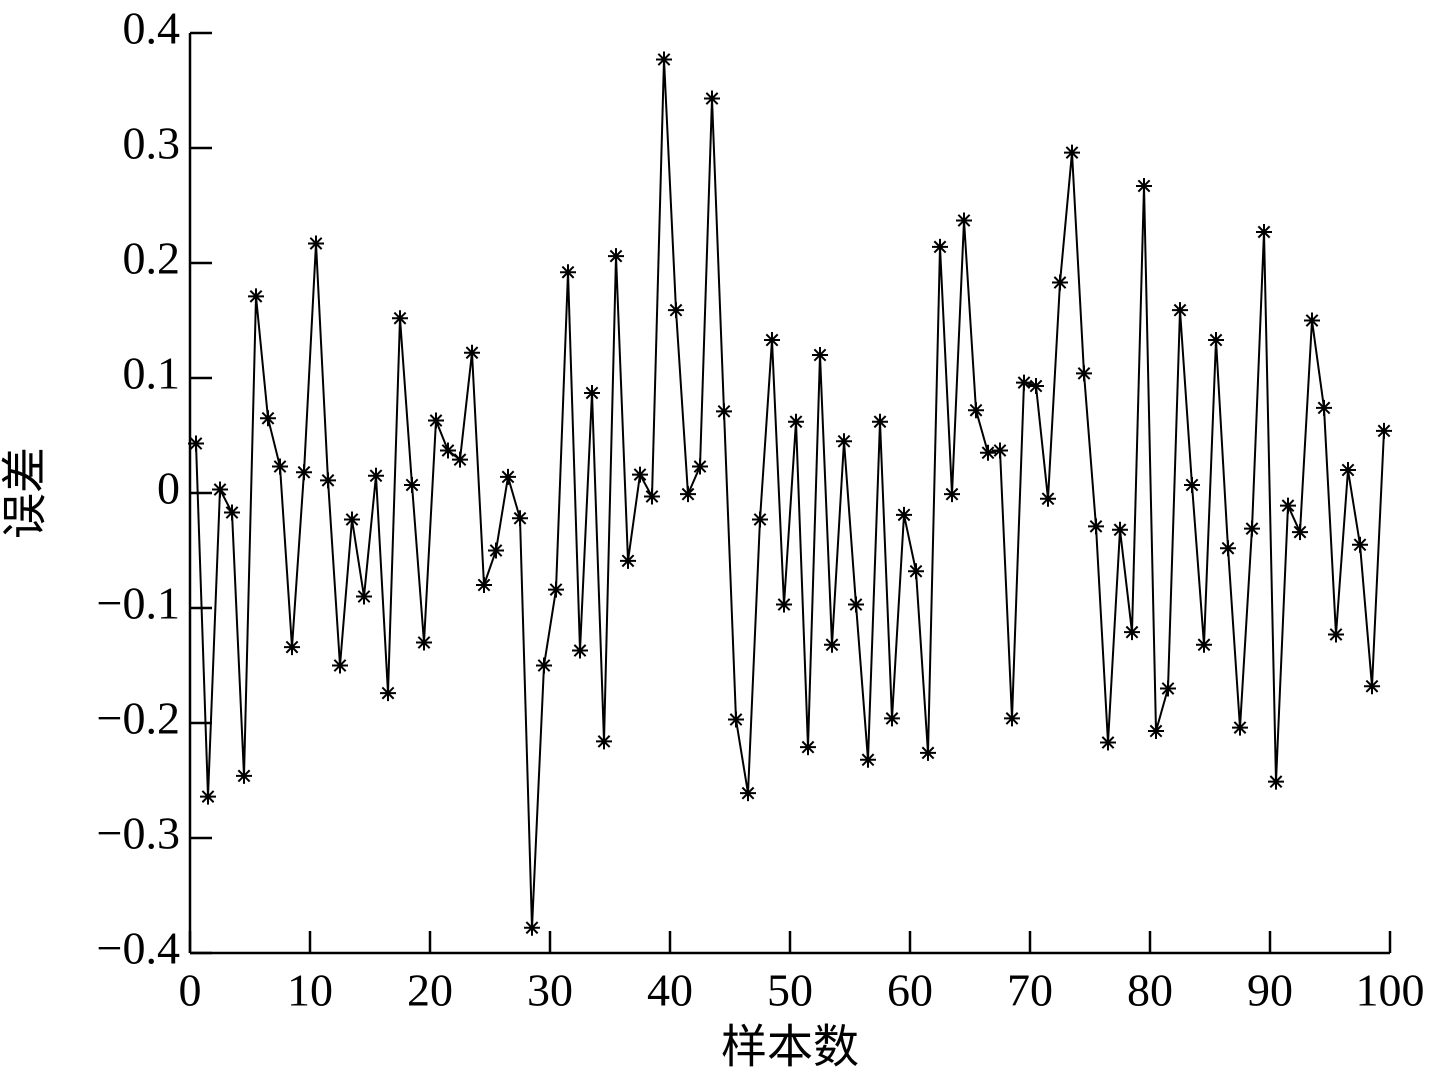  I want to click on y-tick-label: −0.2, so click(138, 718).